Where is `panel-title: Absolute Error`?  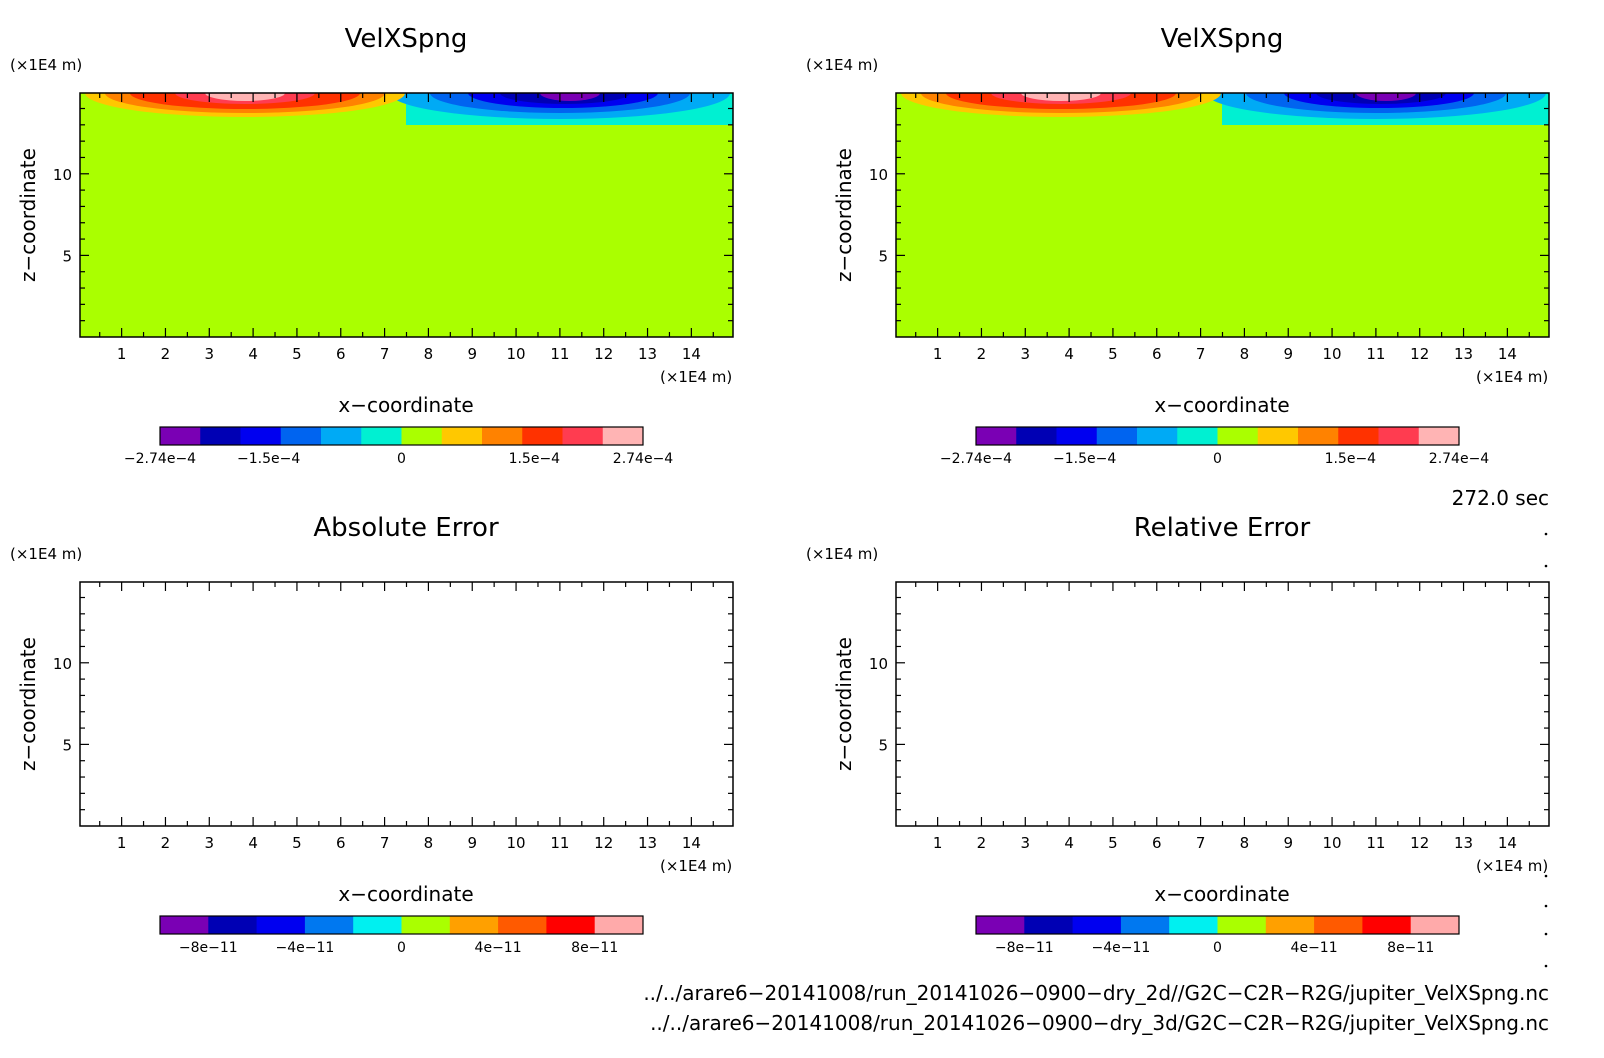
panel-title: Absolute Error is located at coordinates (406, 528).